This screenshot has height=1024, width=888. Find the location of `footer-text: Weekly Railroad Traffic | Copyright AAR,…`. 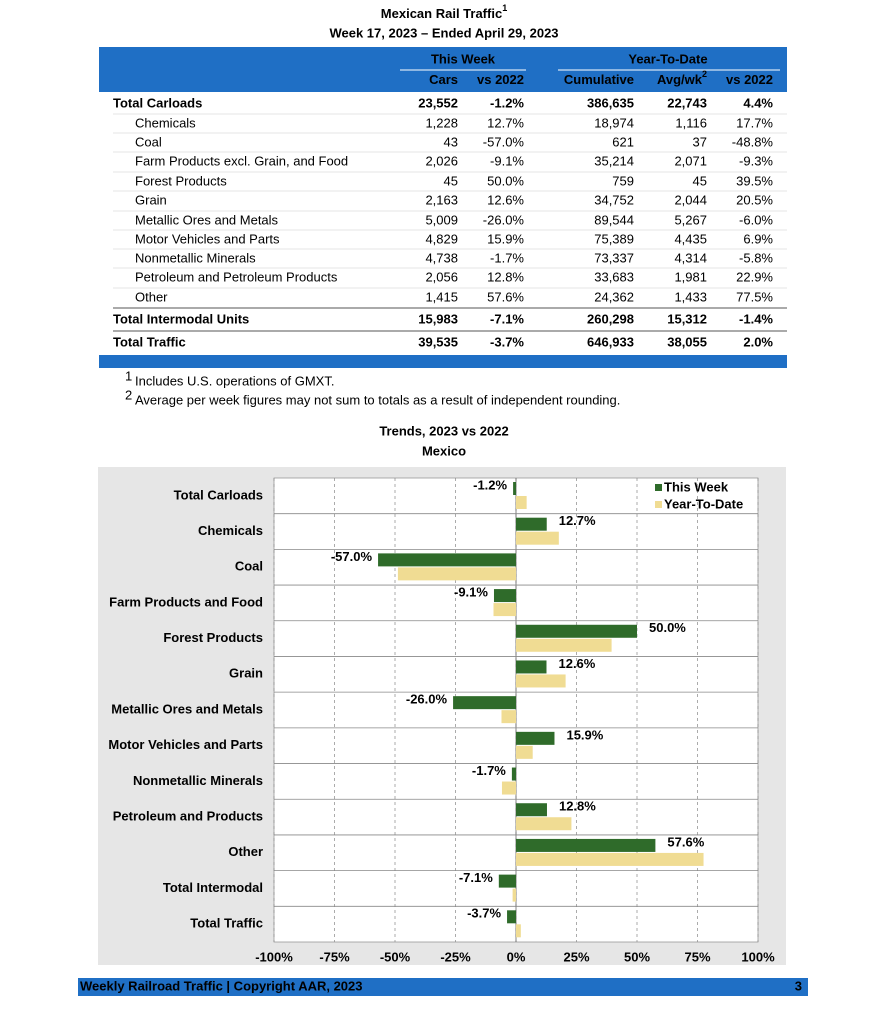

footer-text: Weekly Railroad Traffic | Copyright AAR,… is located at coordinates (221, 985).